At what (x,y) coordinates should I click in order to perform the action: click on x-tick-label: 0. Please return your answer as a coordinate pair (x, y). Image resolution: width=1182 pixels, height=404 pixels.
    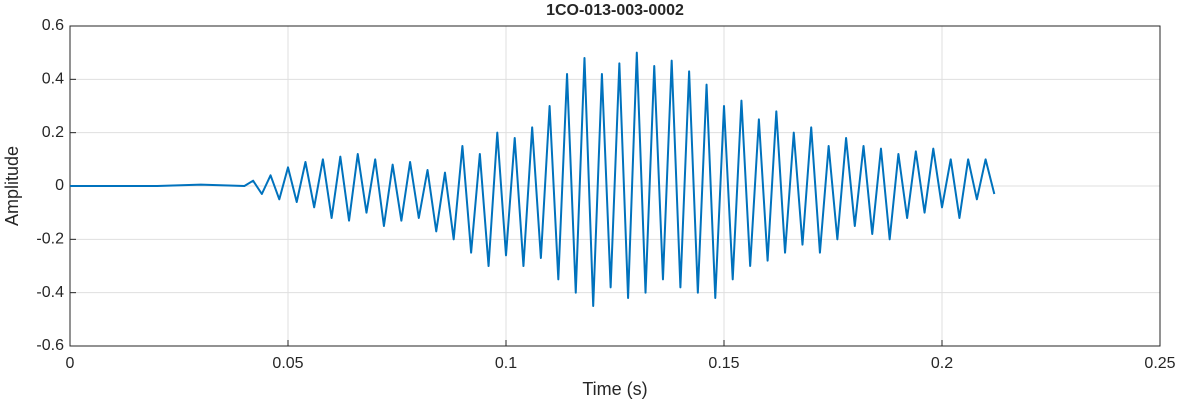
    Looking at the image, I should click on (70, 363).